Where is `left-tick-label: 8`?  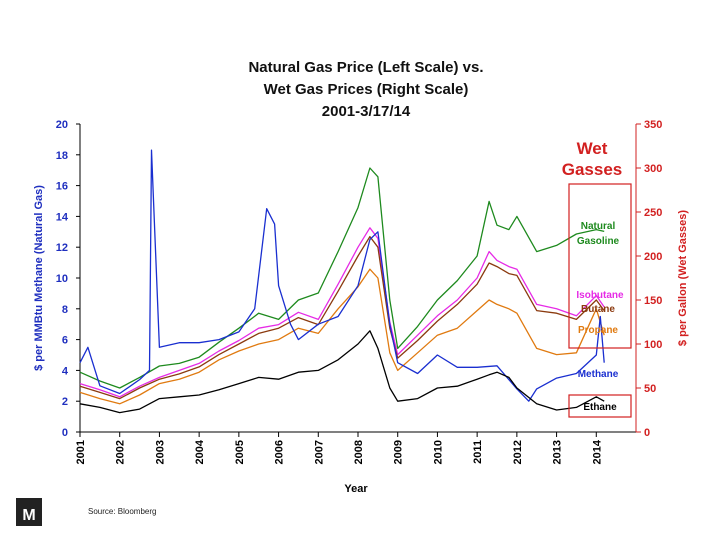
left-tick-label: 8 is located at coordinates (65, 310).